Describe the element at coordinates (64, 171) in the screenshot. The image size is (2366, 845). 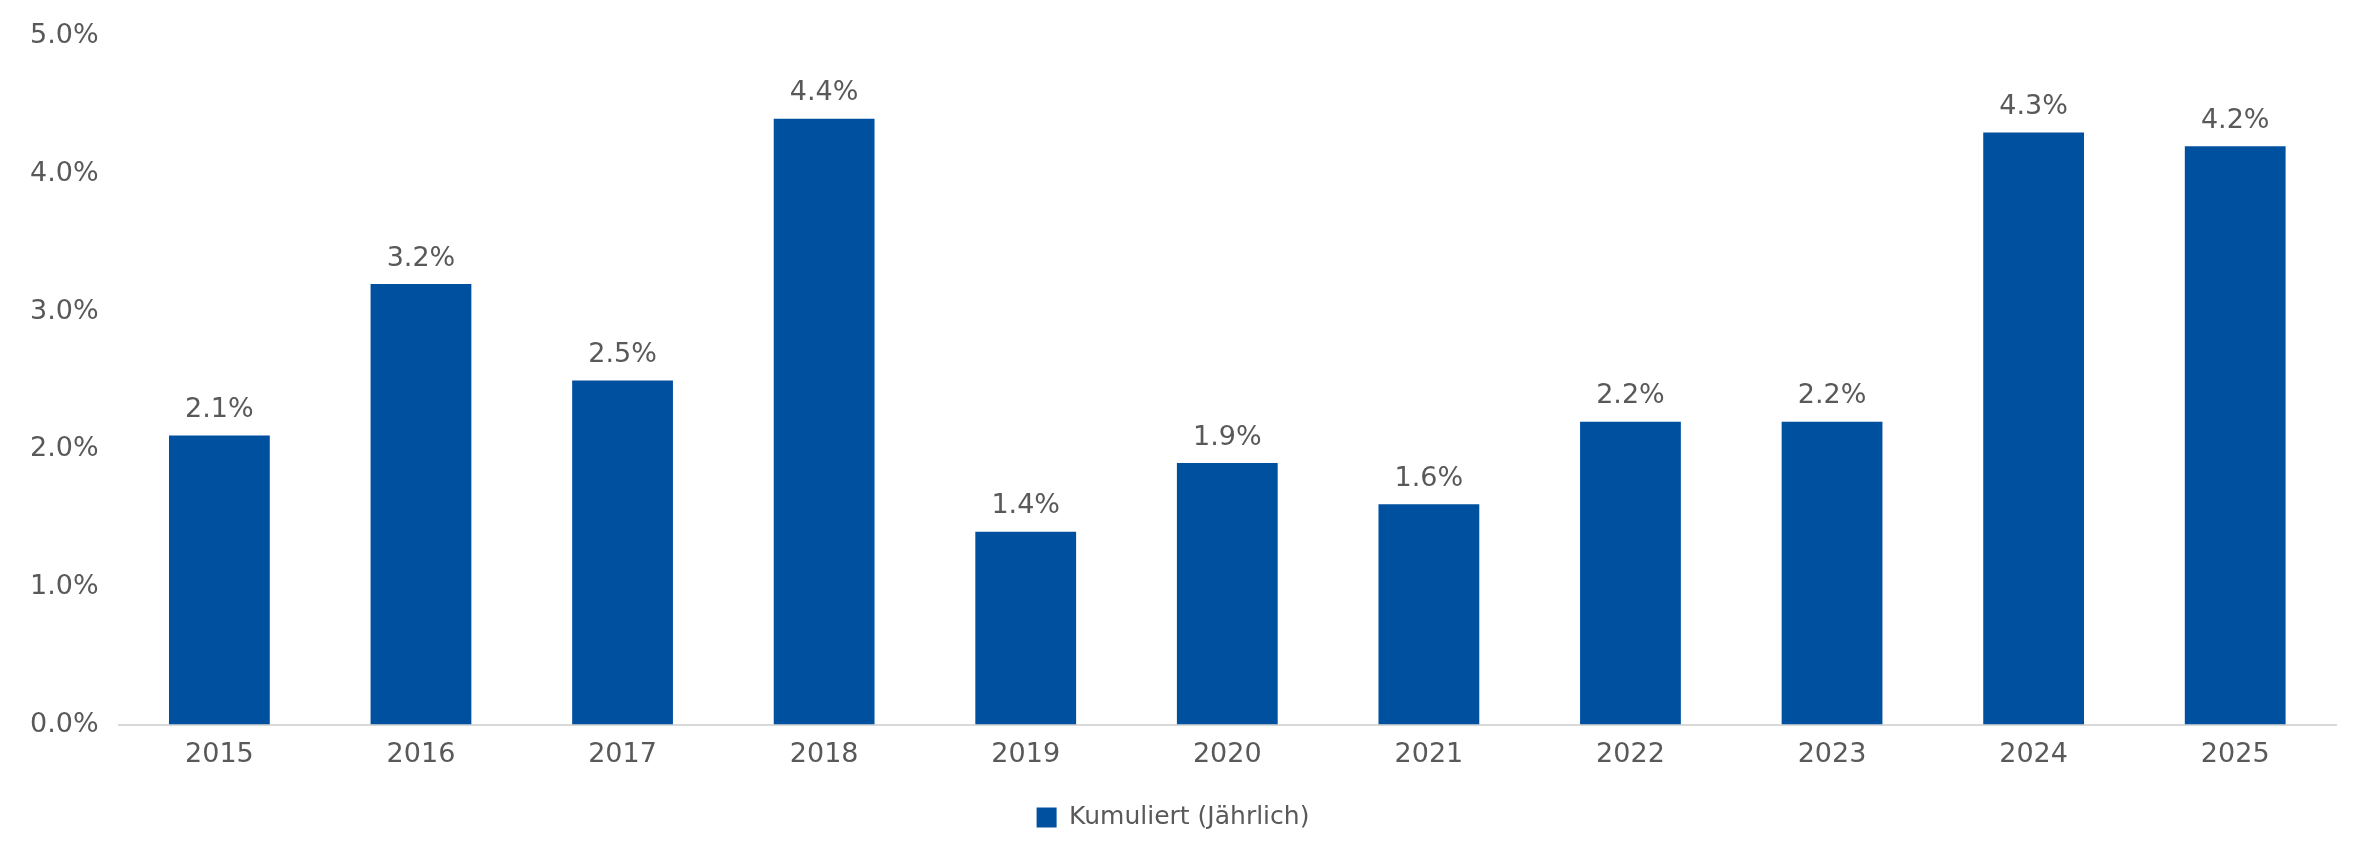
I see `y-tick-label: 4.0%` at that location.